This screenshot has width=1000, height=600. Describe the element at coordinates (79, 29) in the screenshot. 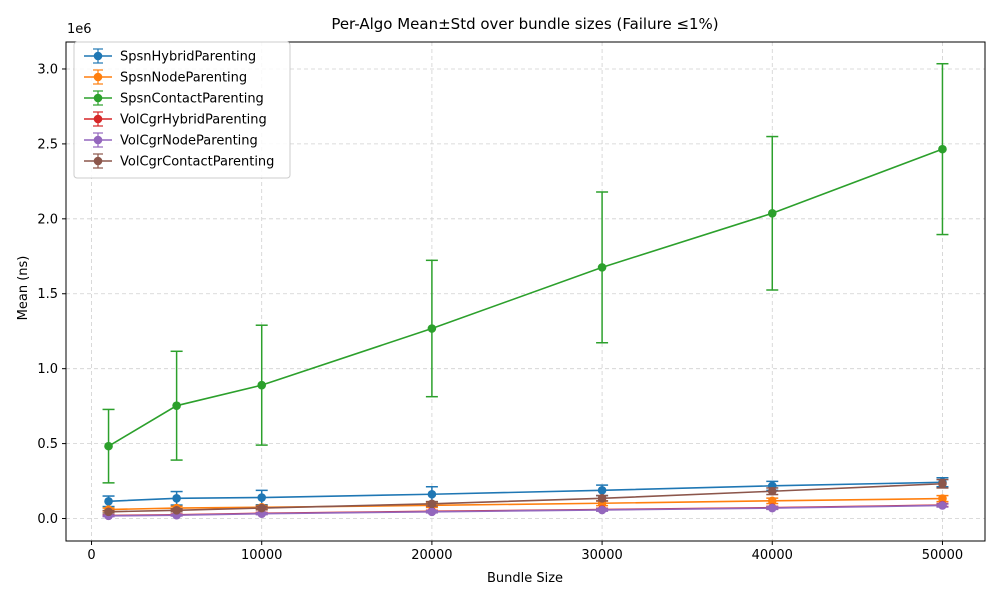

I see `y-offset-label: 1e6` at that location.